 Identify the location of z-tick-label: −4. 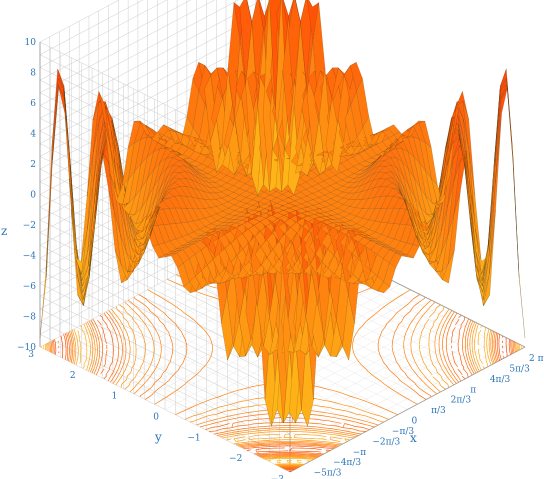
(30, 257).